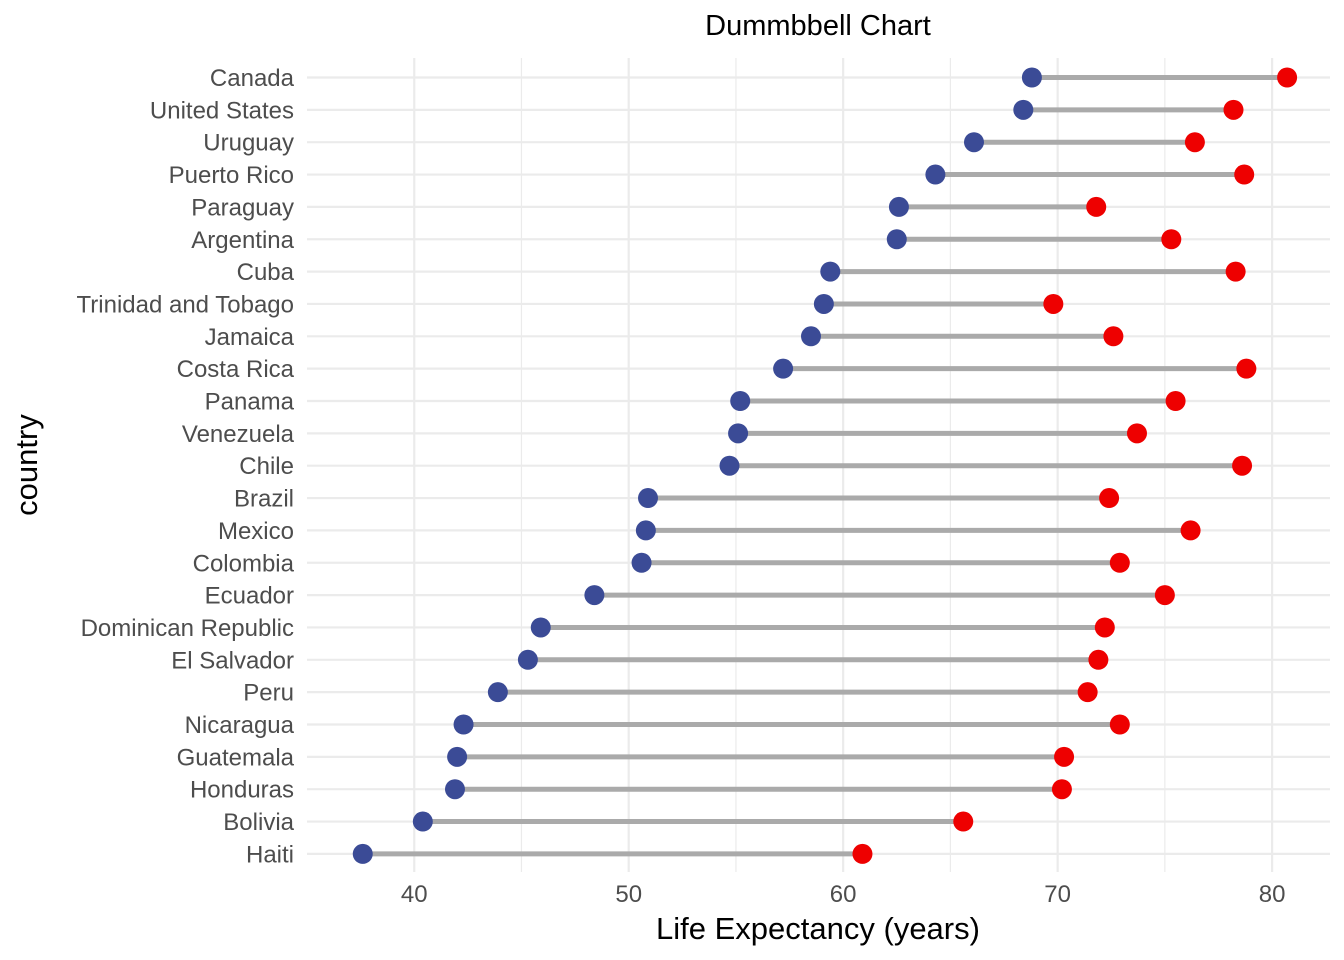 Image resolution: width=1344 pixels, height=960 pixels. I want to click on y-tick-label: Costa Rica, so click(236, 369).